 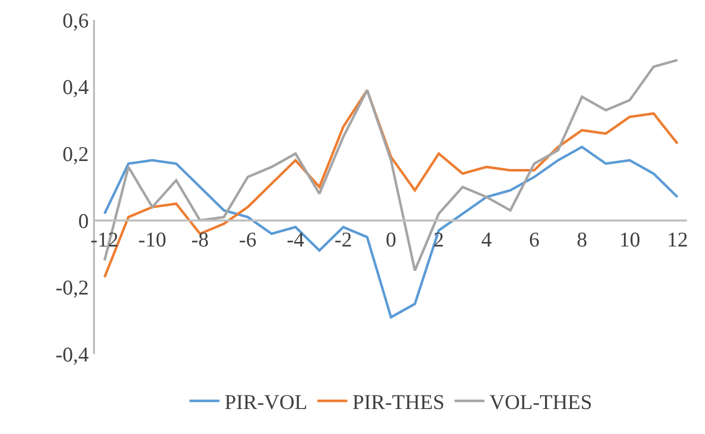 What do you see at coordinates (534, 240) in the screenshot?
I see `x-tick-label: 6` at bounding box center [534, 240].